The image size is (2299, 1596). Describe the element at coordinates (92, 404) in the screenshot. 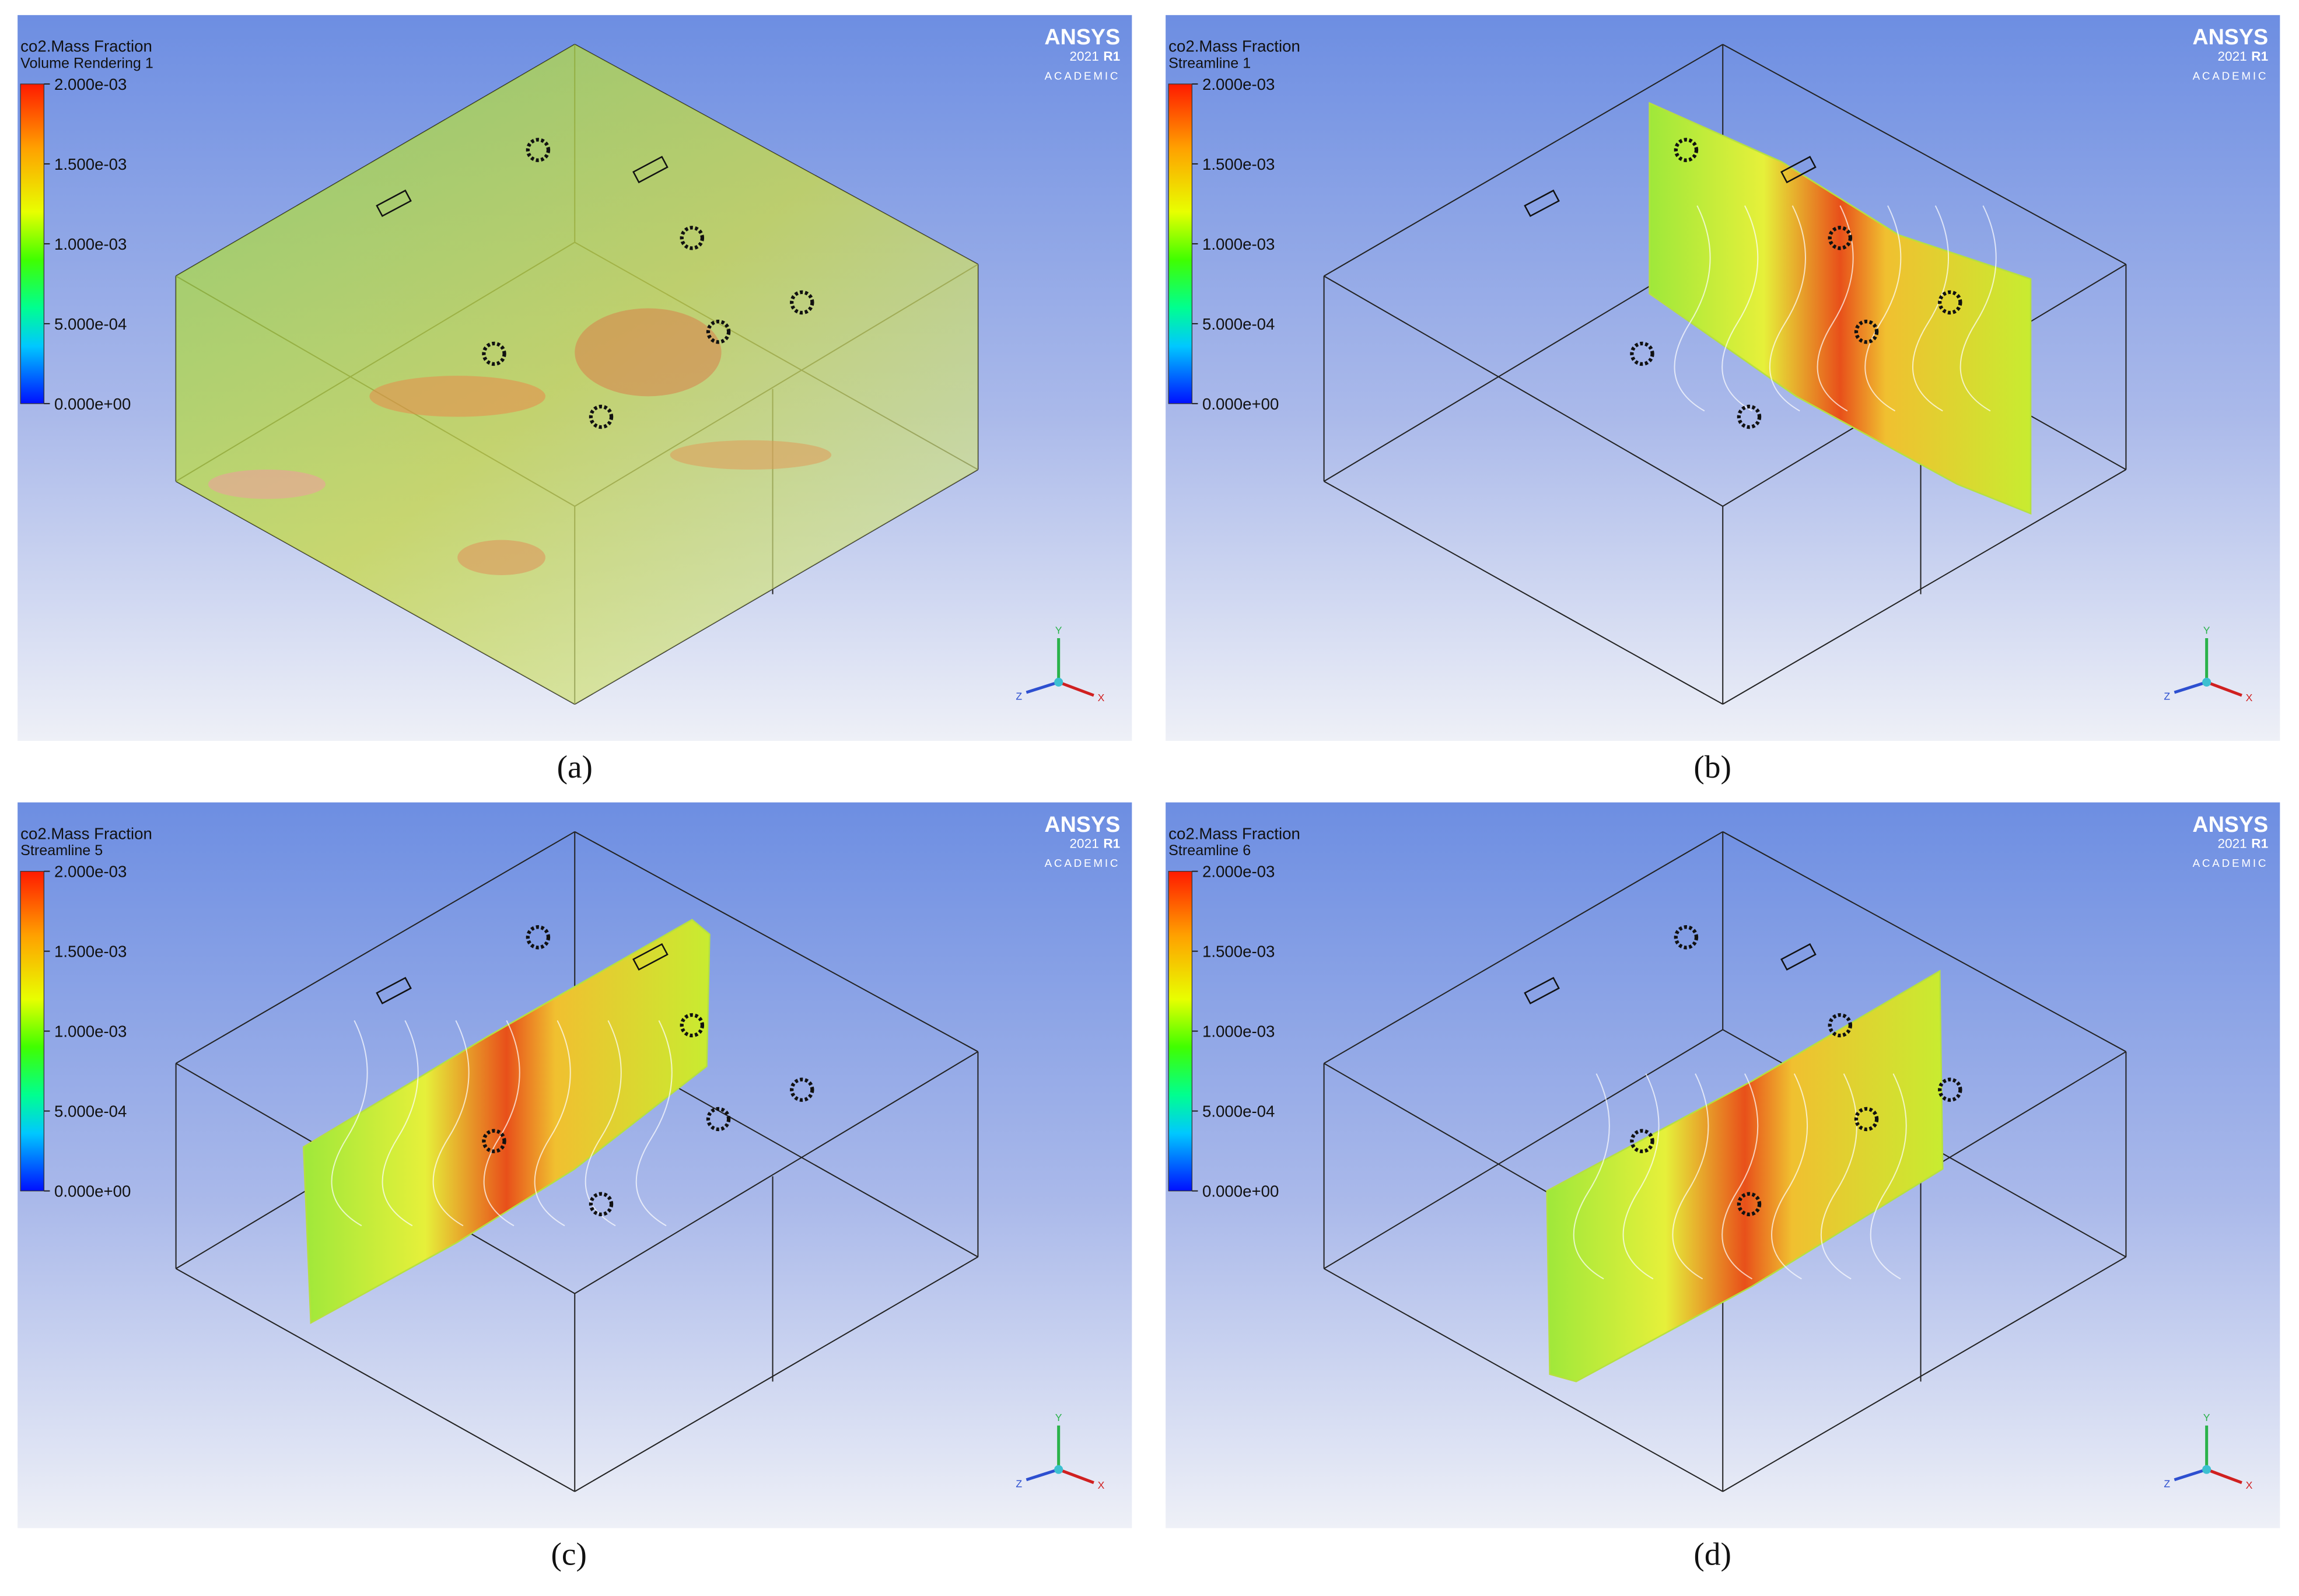

I see `color-bar-label: 0.000e+00` at that location.